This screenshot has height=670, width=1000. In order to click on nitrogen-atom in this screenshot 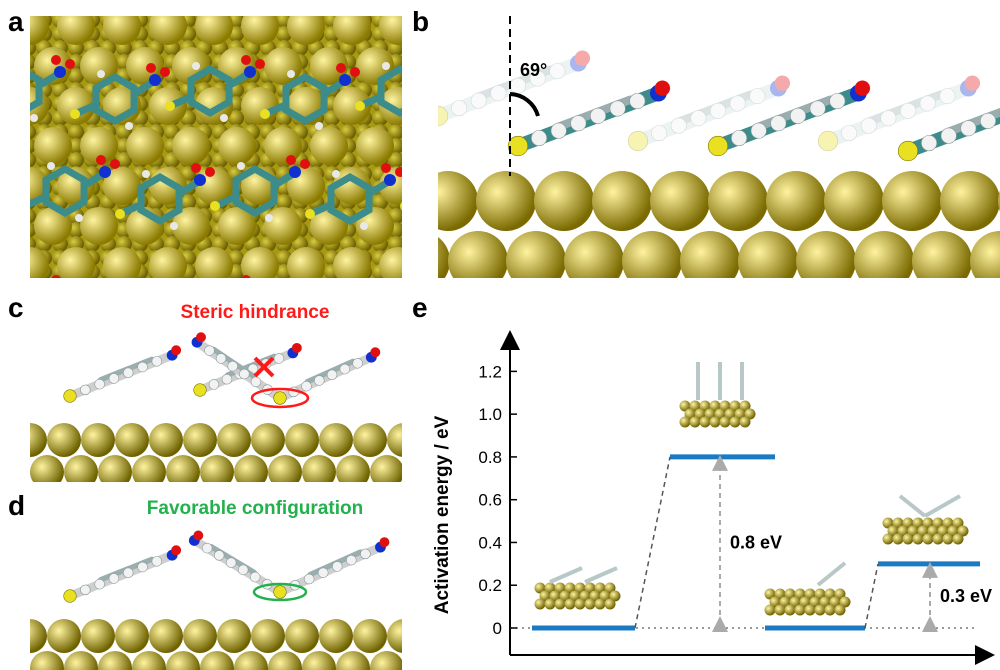, I will do `click(250, 72)`.